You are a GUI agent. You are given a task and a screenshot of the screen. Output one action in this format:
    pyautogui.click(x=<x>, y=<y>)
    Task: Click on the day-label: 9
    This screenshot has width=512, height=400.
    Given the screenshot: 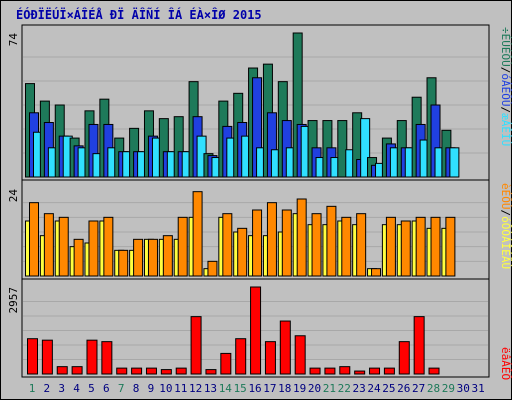 What is the action you would take?
    pyautogui.click(x=151, y=388)
    